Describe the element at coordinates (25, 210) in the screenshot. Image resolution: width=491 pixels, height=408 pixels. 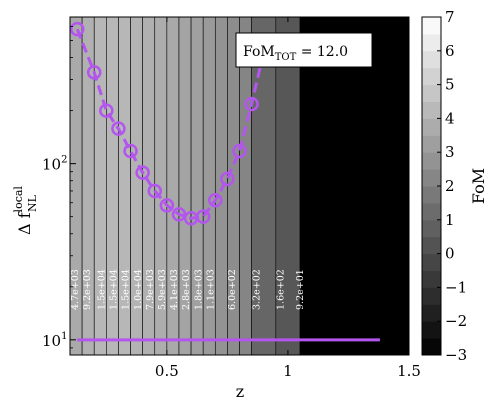
I see `y-axis-label: Δ flocalNL` at that location.